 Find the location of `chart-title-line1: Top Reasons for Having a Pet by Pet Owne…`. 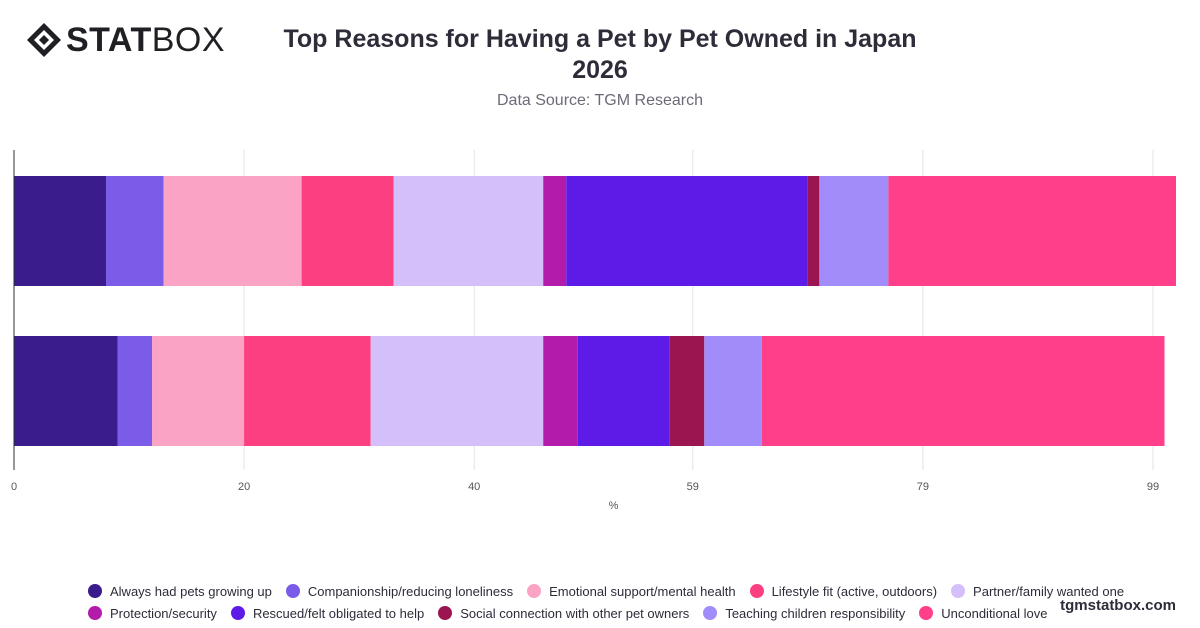

chart-title-line1: Top Reasons for Having a Pet by Pet Owne… is located at coordinates (600, 39).